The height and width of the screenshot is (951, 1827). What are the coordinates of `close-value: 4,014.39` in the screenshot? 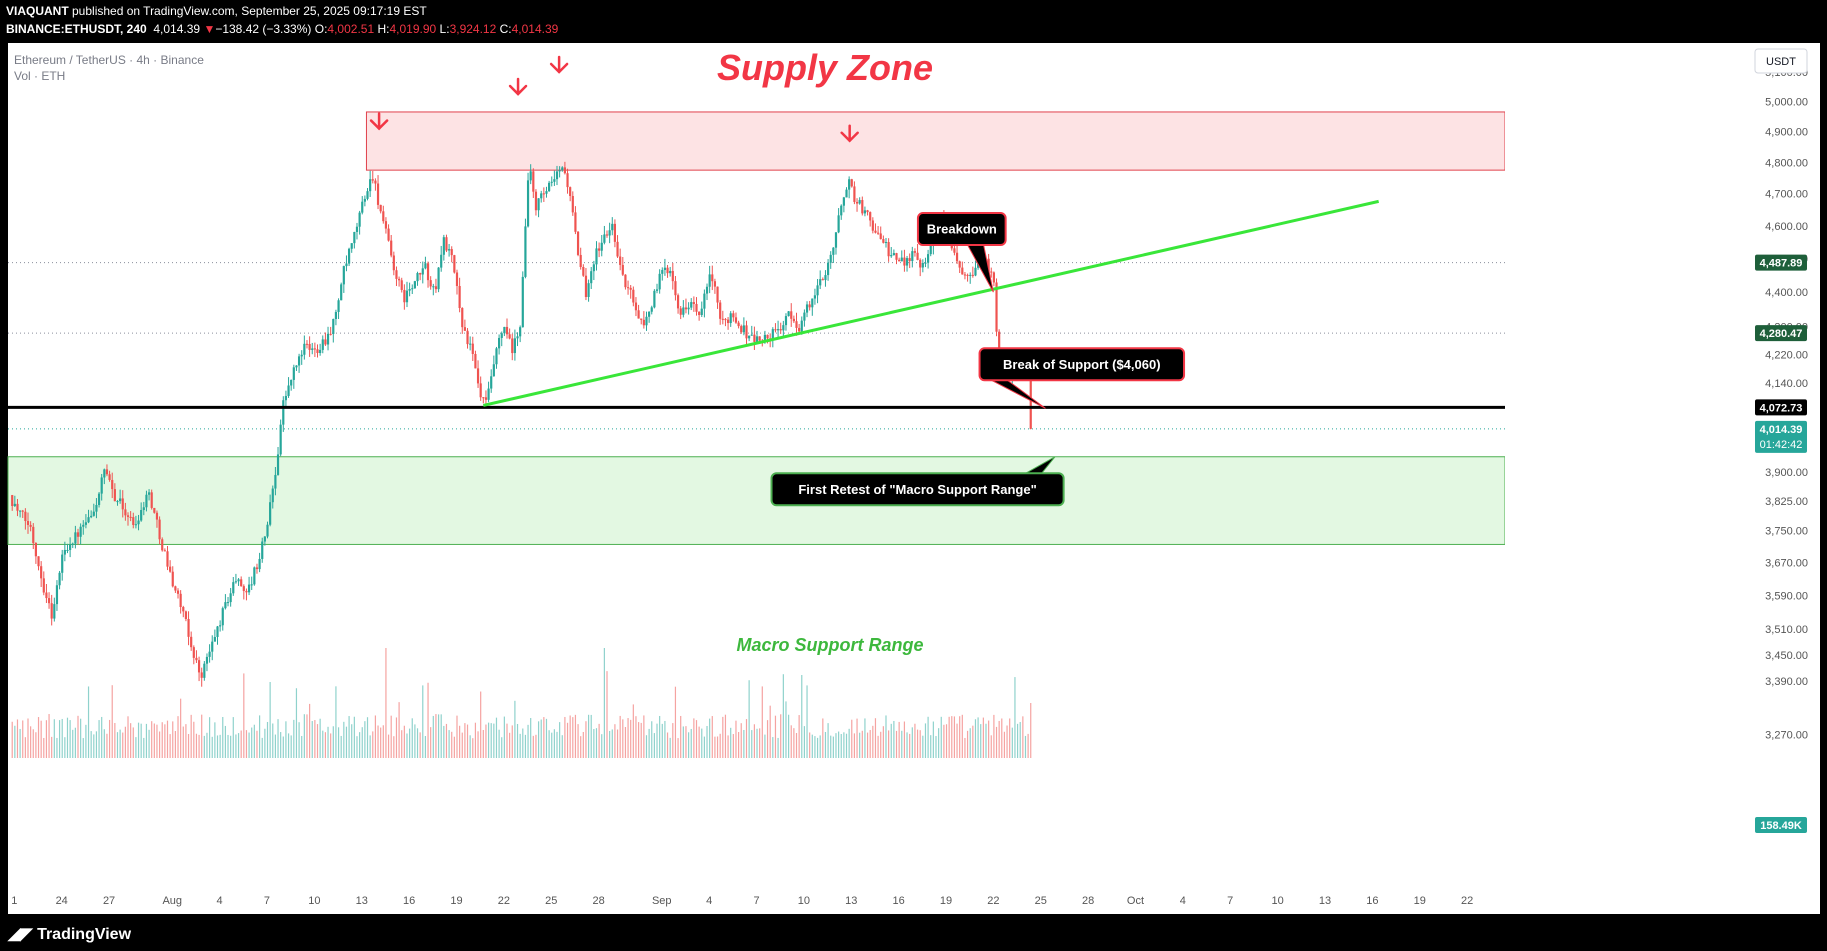 It's located at (535, 29).